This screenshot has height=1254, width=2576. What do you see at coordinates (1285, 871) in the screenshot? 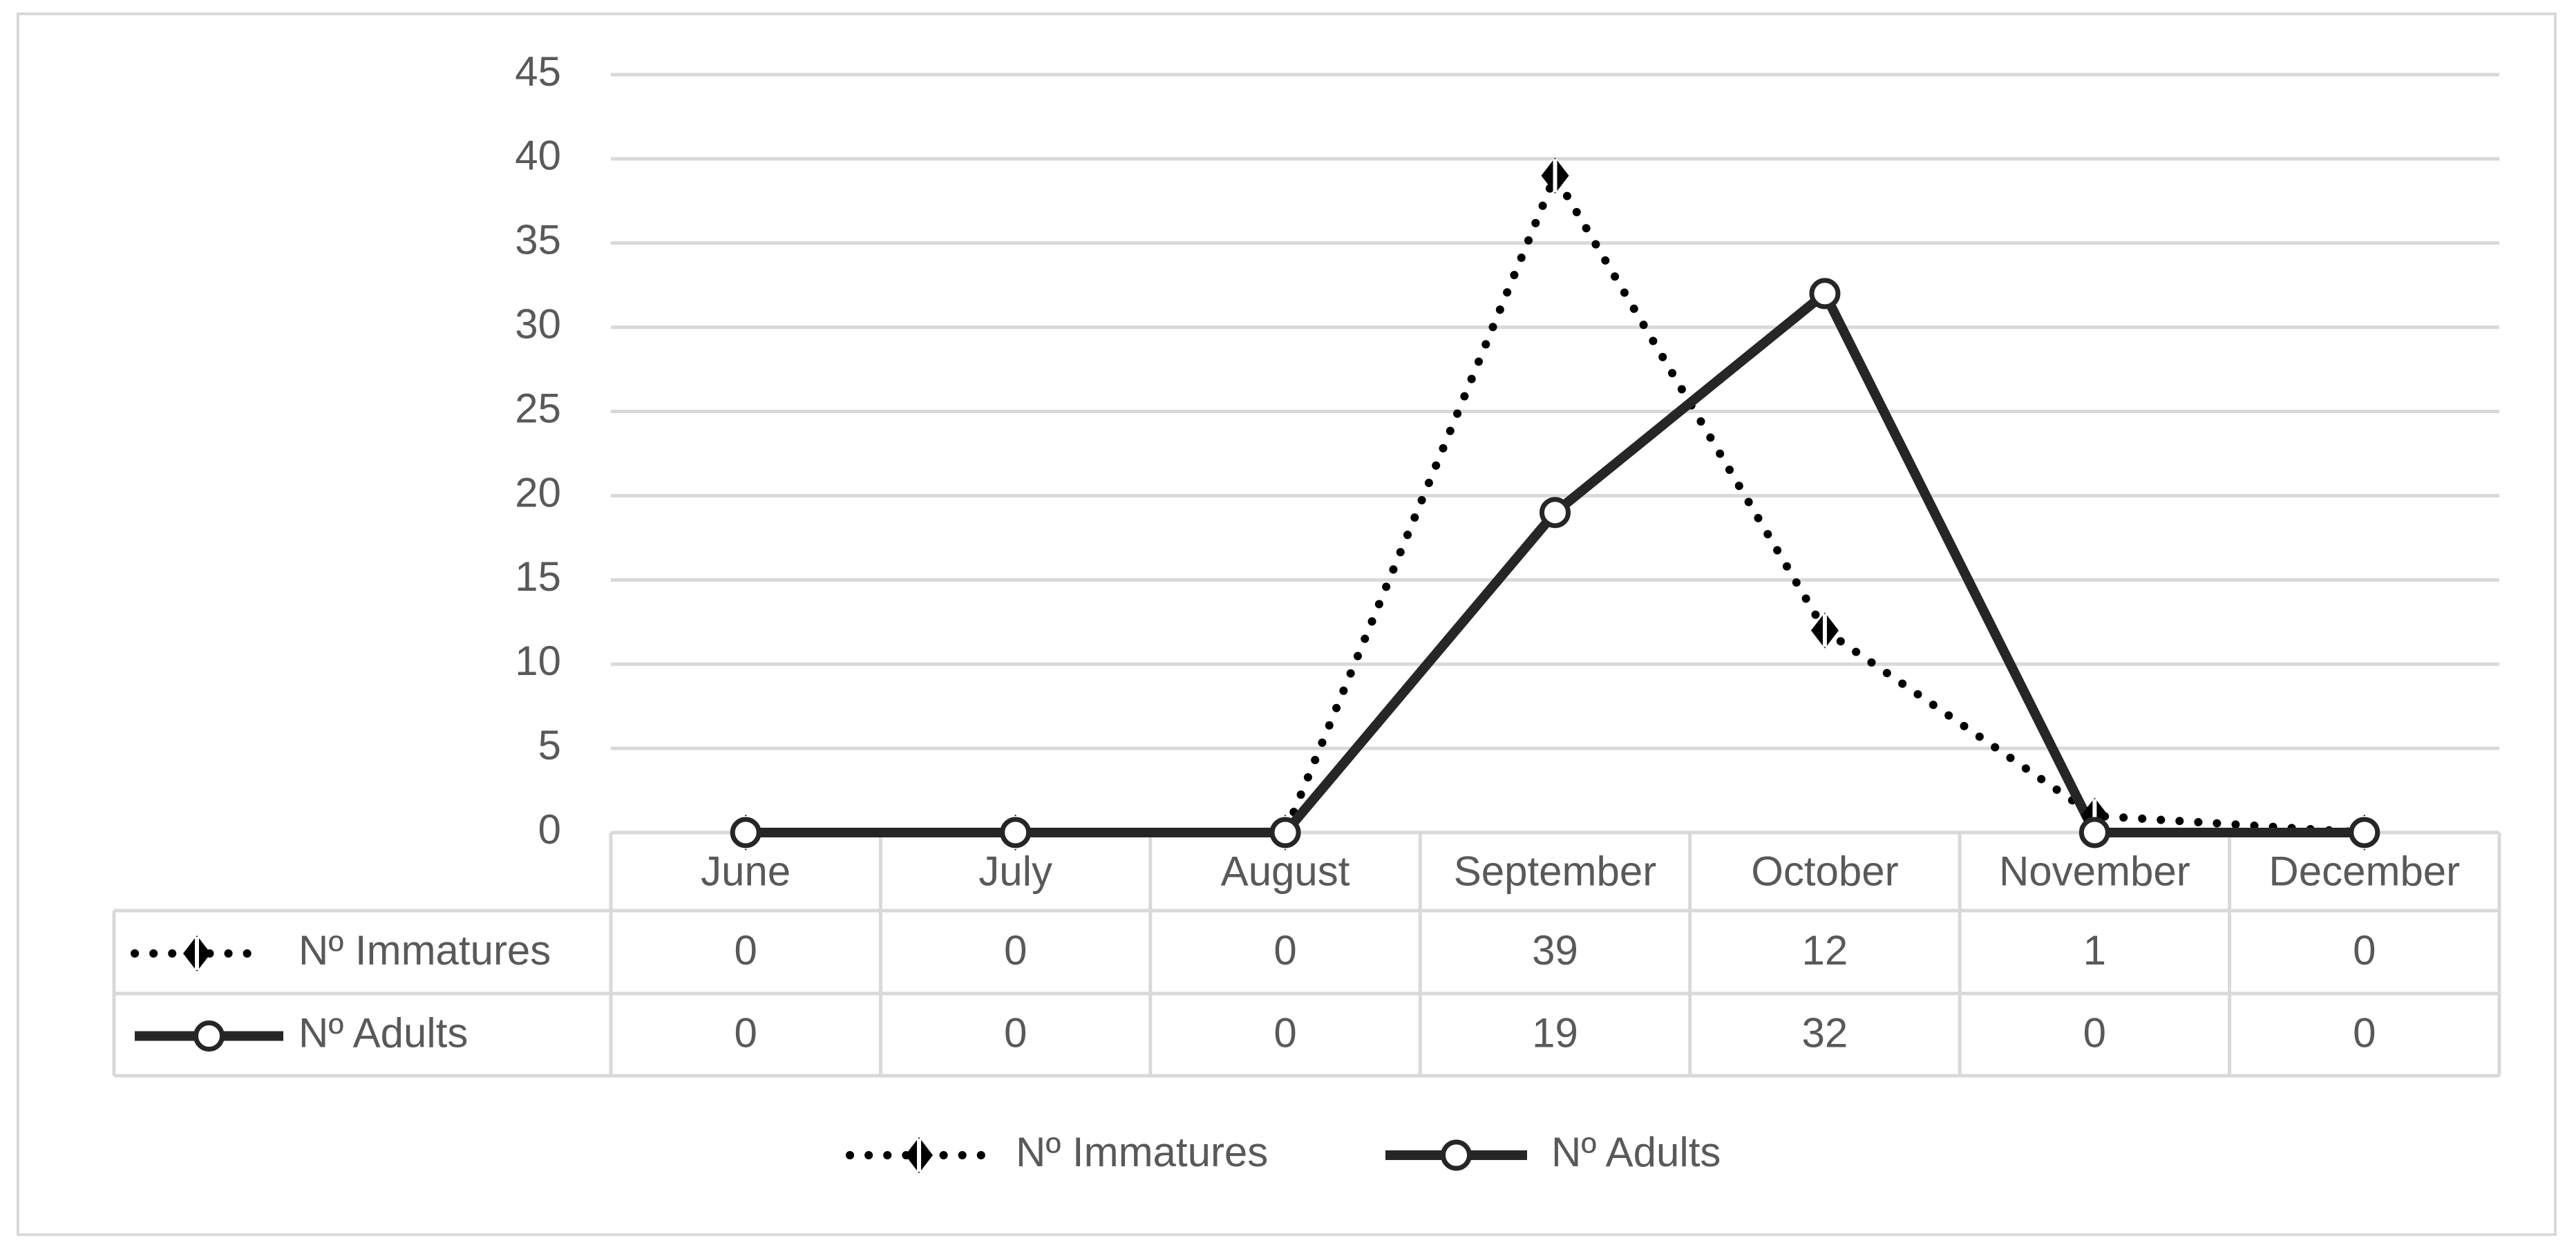
I see `x-tick-label: August` at bounding box center [1285, 871].